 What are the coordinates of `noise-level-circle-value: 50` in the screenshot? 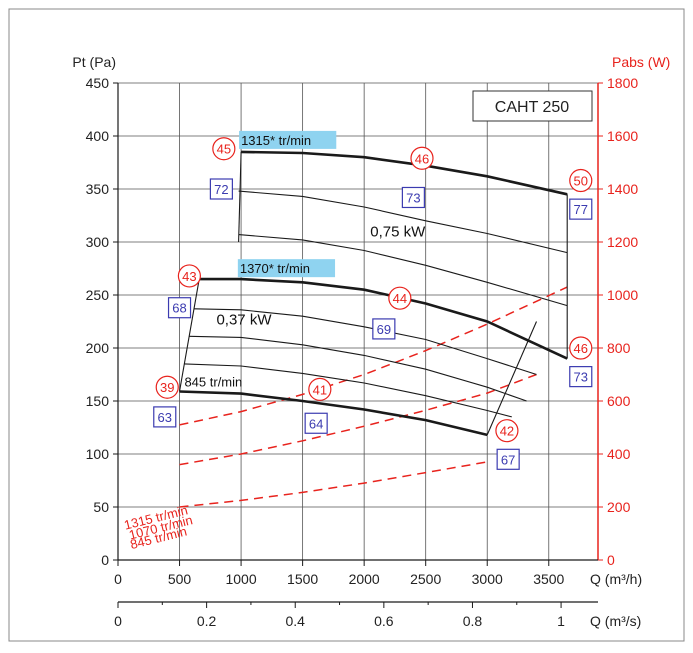 It's located at (581, 181).